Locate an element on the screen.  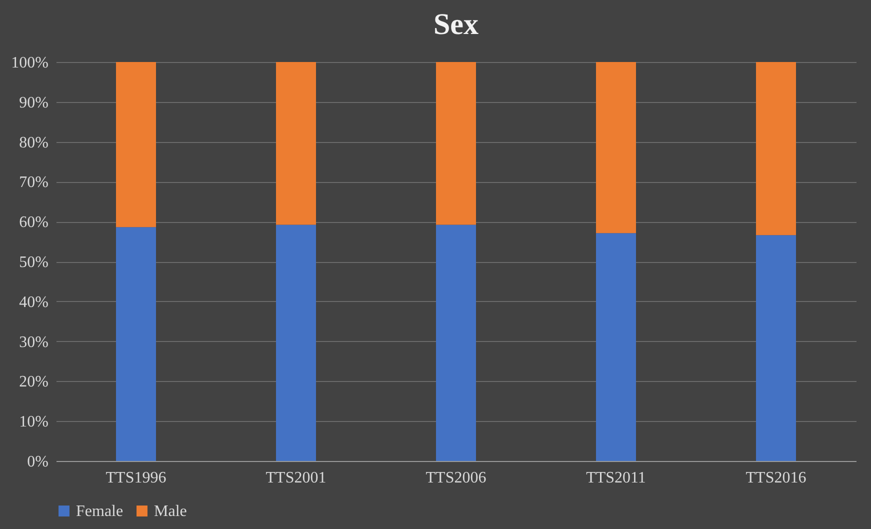
legend-label: Male is located at coordinates (170, 511).